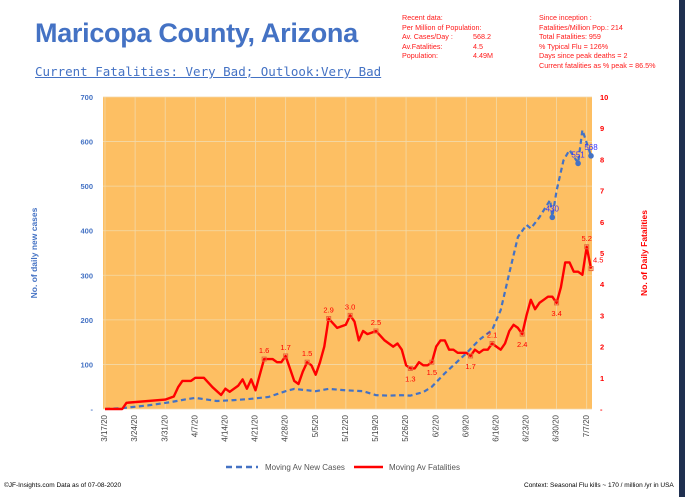 The height and width of the screenshot is (497, 685). I want to click on right-tick-label: 6, so click(602, 222).